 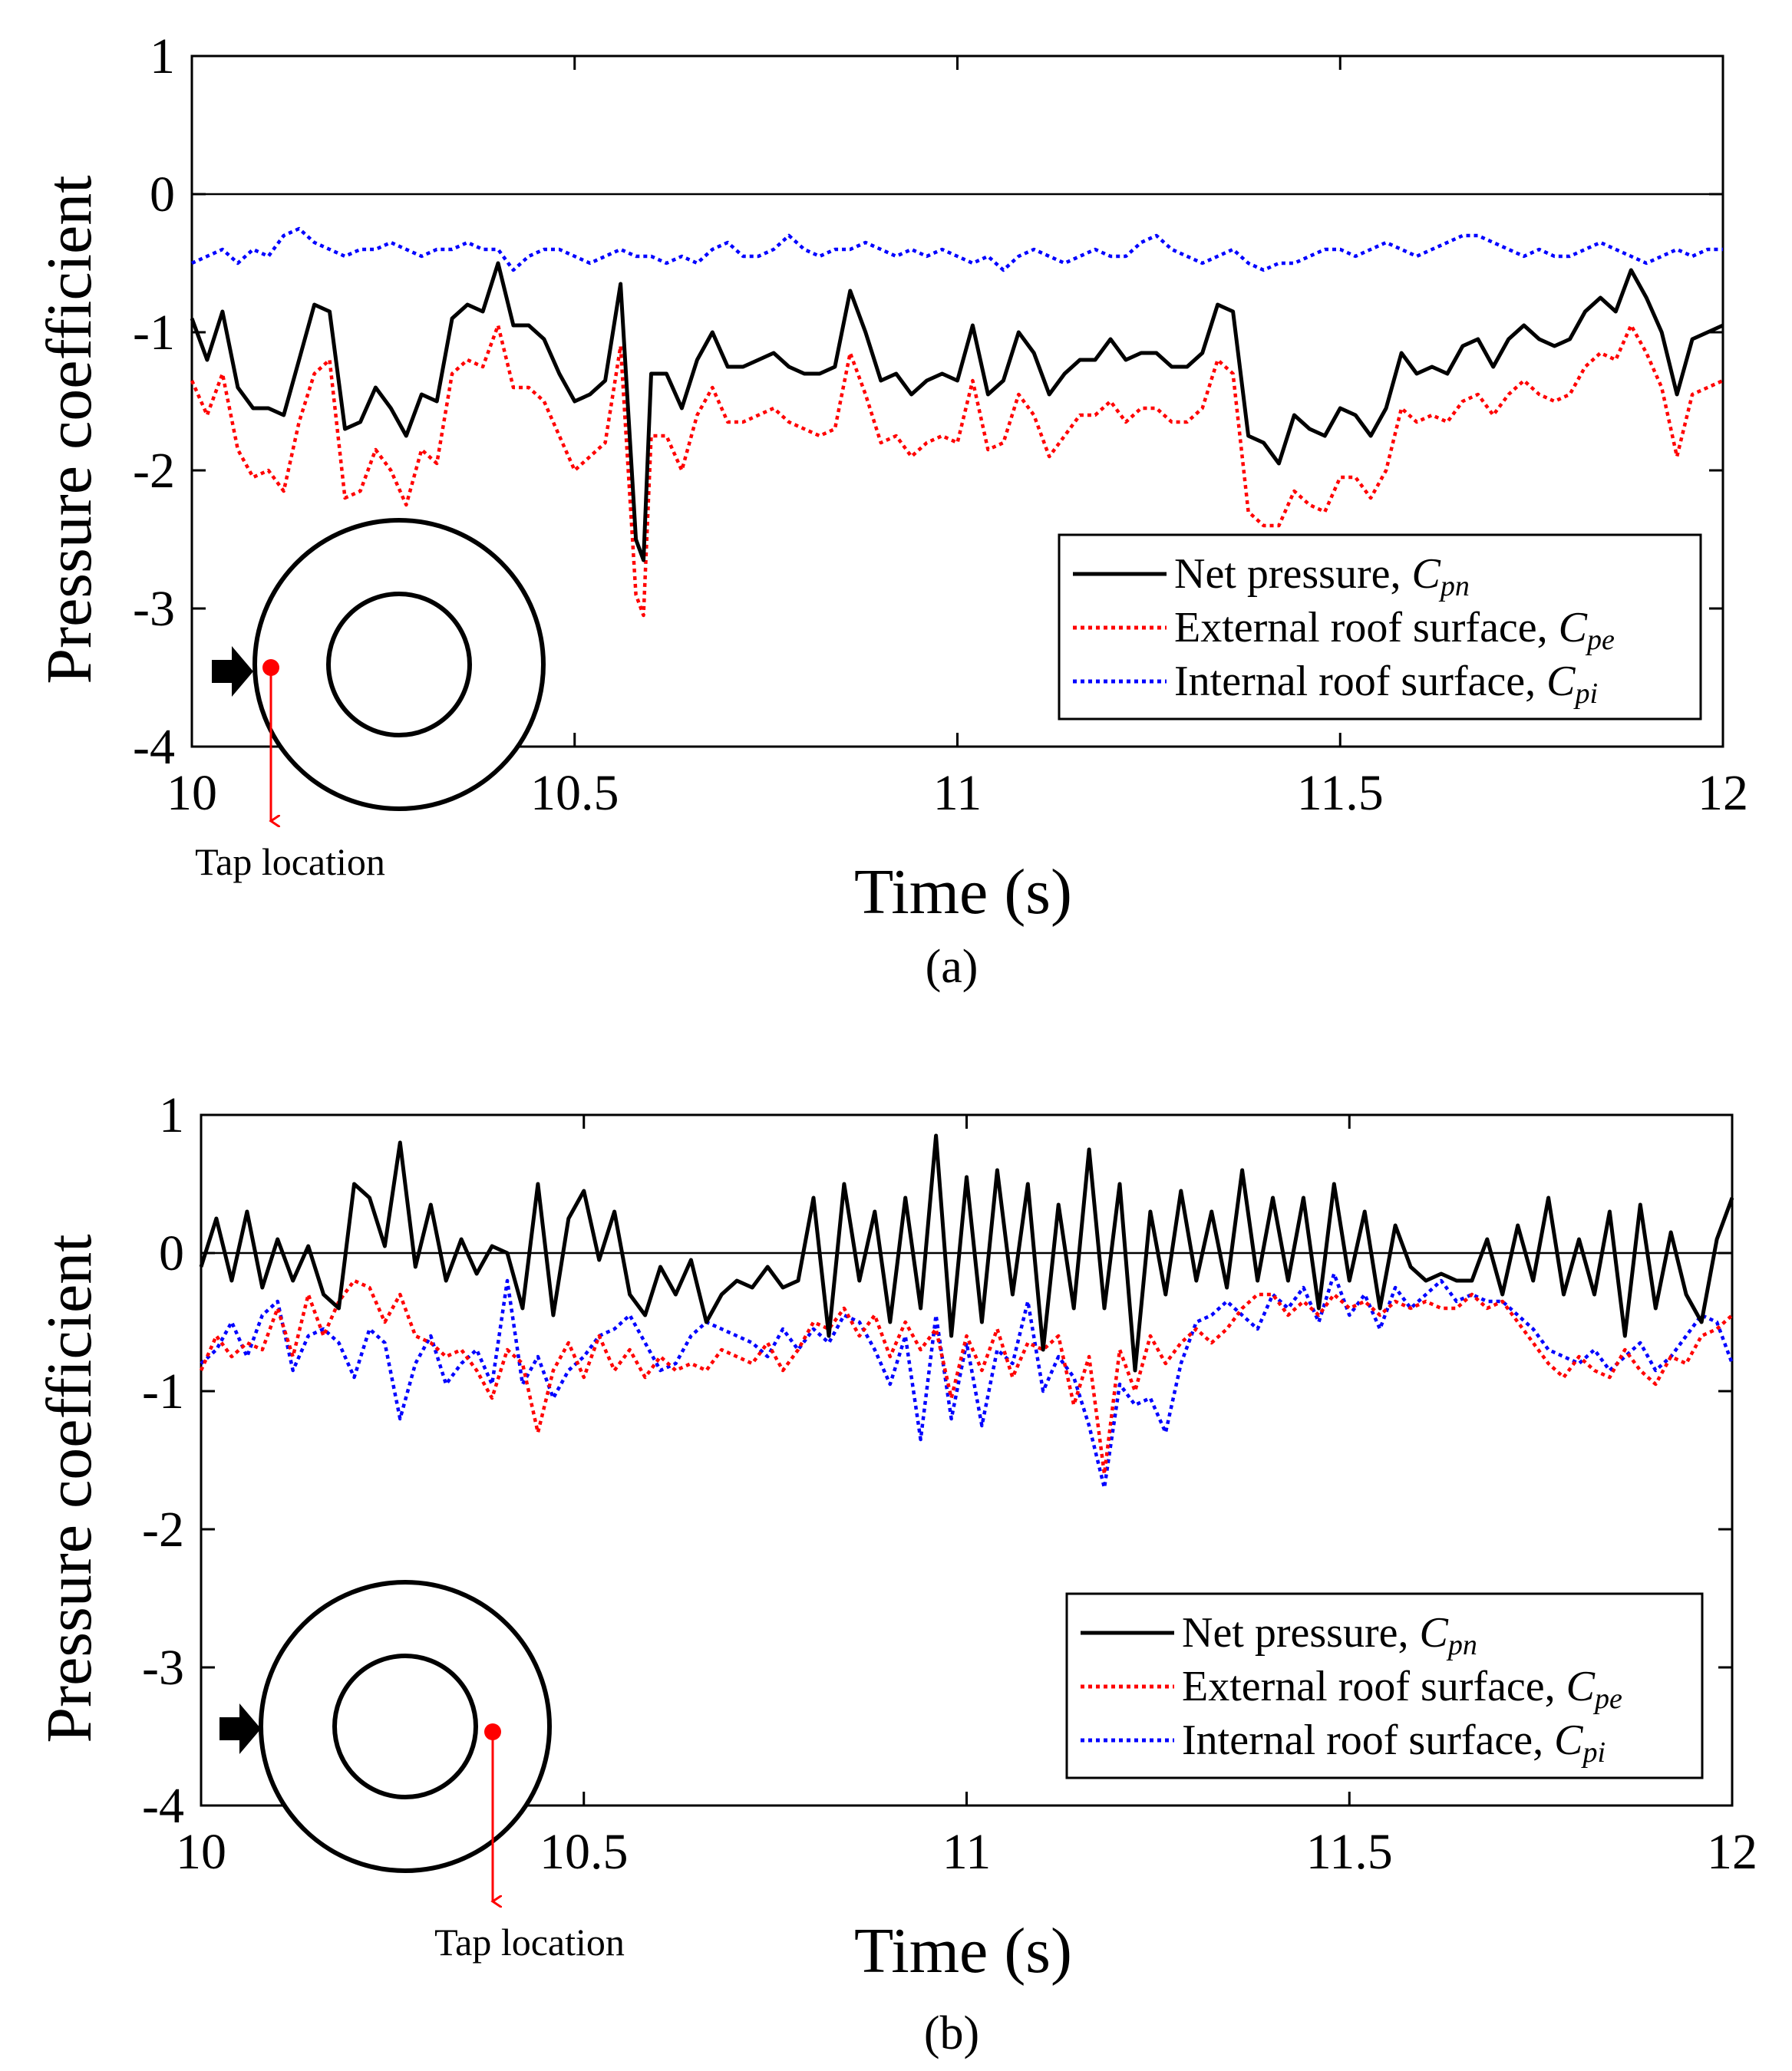 What do you see at coordinates (952, 967) in the screenshot?
I see `panel-caption: (a)` at bounding box center [952, 967].